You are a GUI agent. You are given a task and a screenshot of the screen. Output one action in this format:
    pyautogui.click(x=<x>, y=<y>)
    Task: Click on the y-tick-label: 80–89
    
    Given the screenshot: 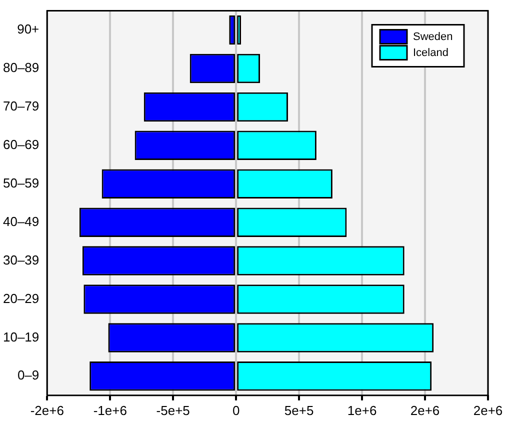 What is the action you would take?
    pyautogui.click(x=21, y=68)
    